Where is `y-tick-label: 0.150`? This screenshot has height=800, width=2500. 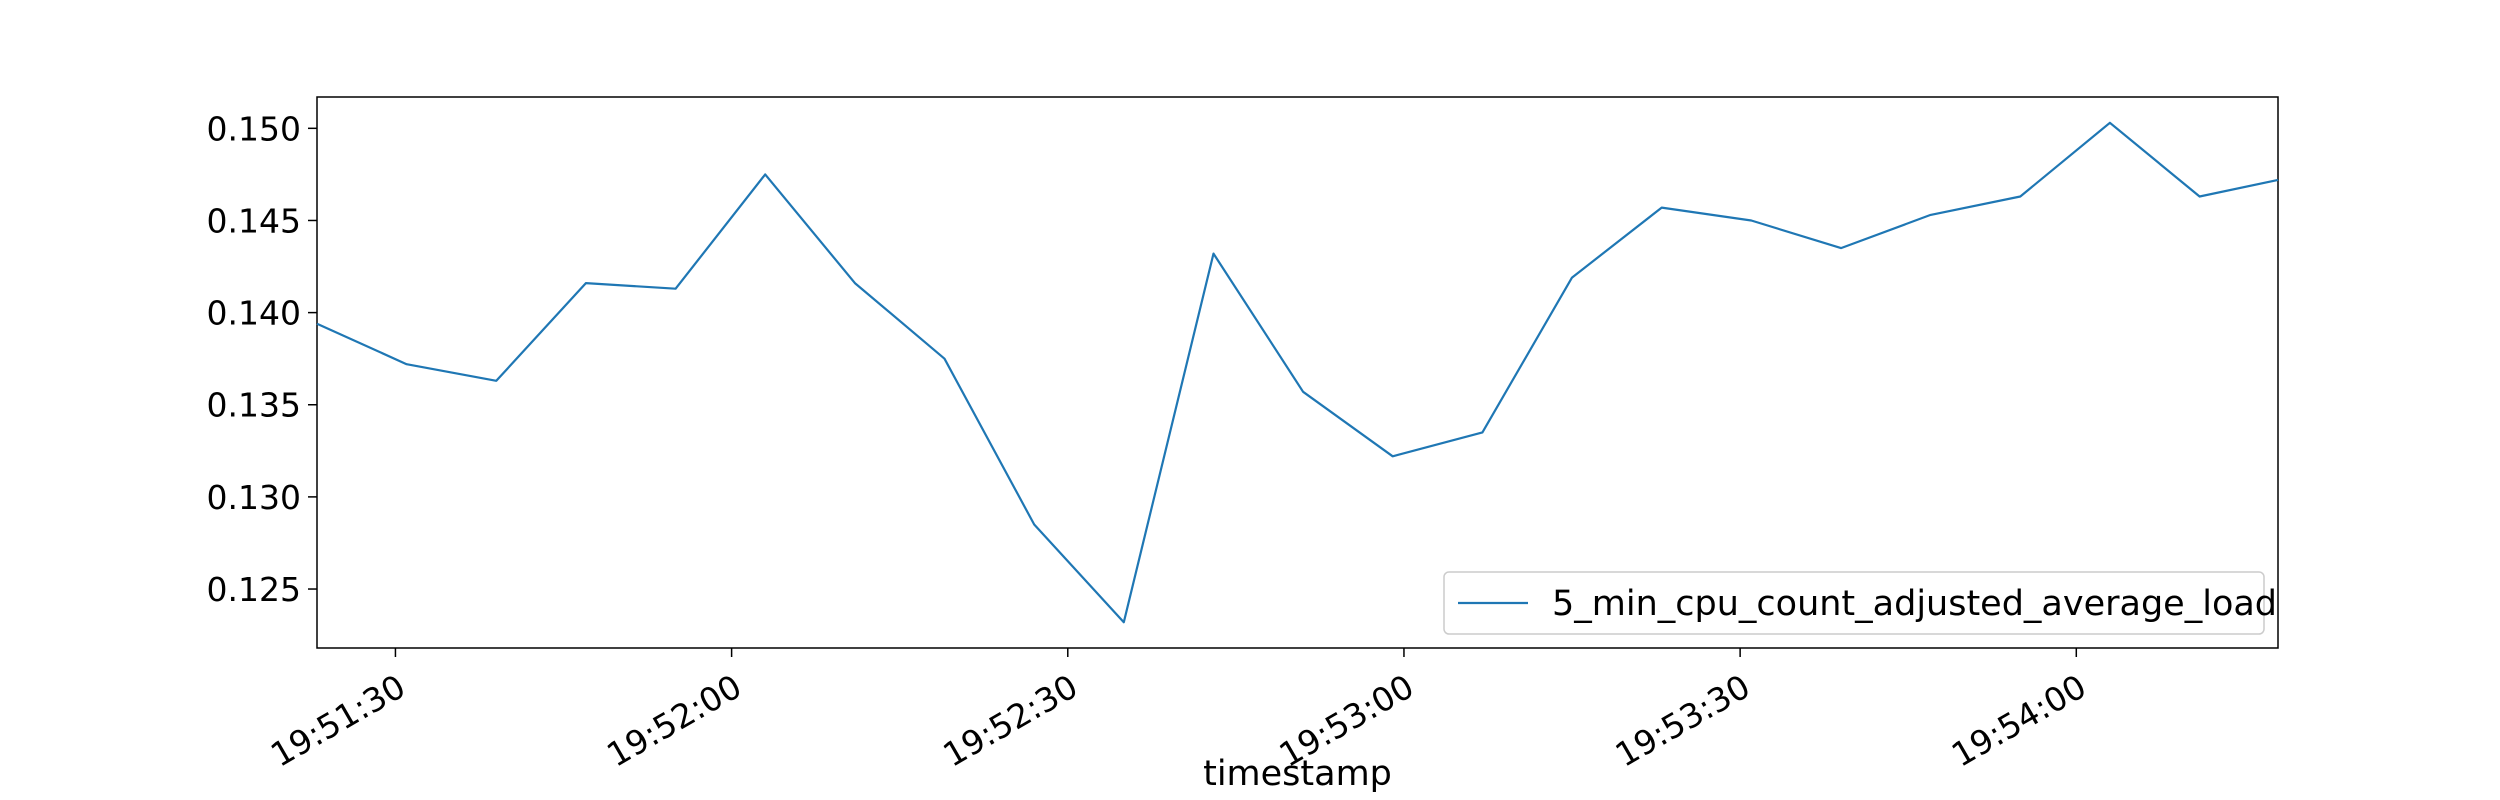 y-tick-label: 0.150 is located at coordinates (254, 128).